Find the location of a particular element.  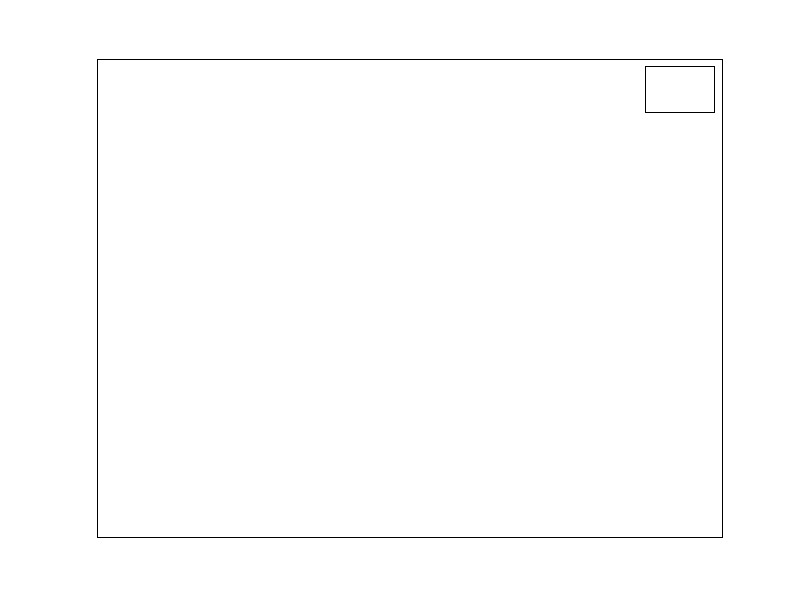

legend-item-fp is located at coordinates (680, 99).